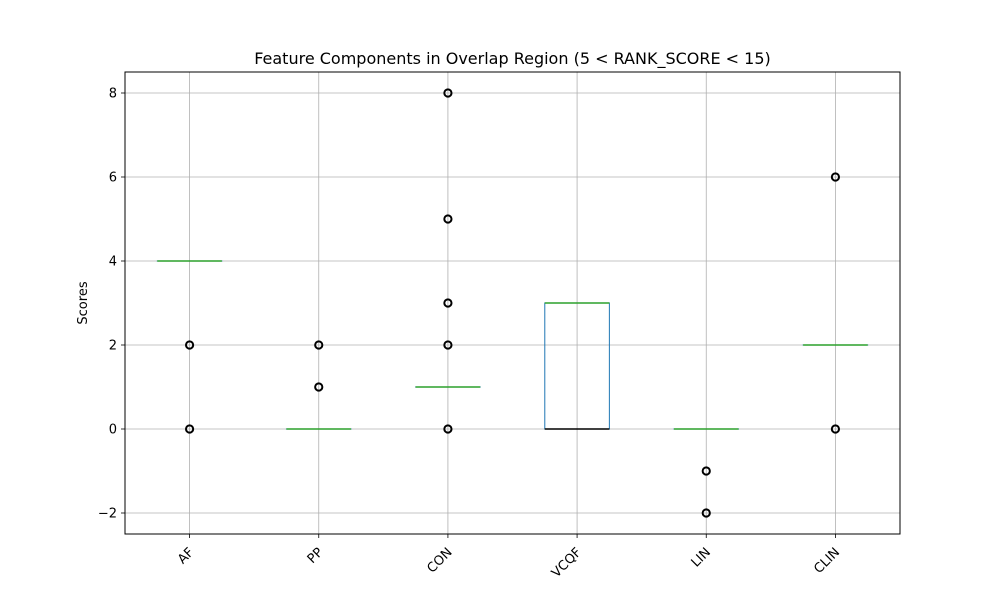  What do you see at coordinates (107, 514) in the screenshot?
I see `y-tick-label: −2` at bounding box center [107, 514].